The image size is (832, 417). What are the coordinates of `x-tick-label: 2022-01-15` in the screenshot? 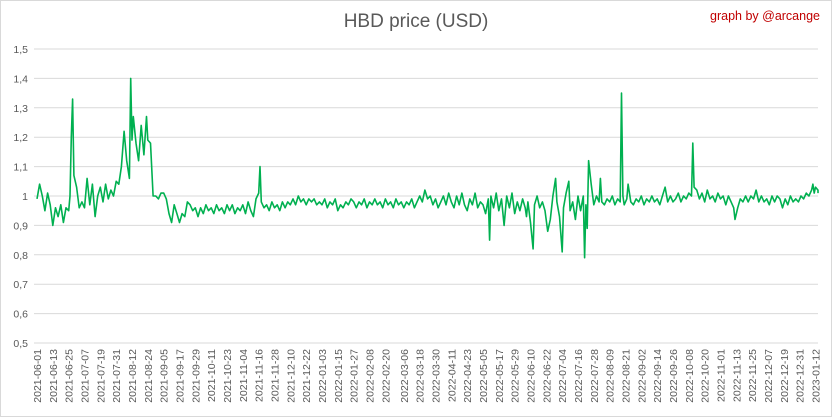 It's located at (339, 376).